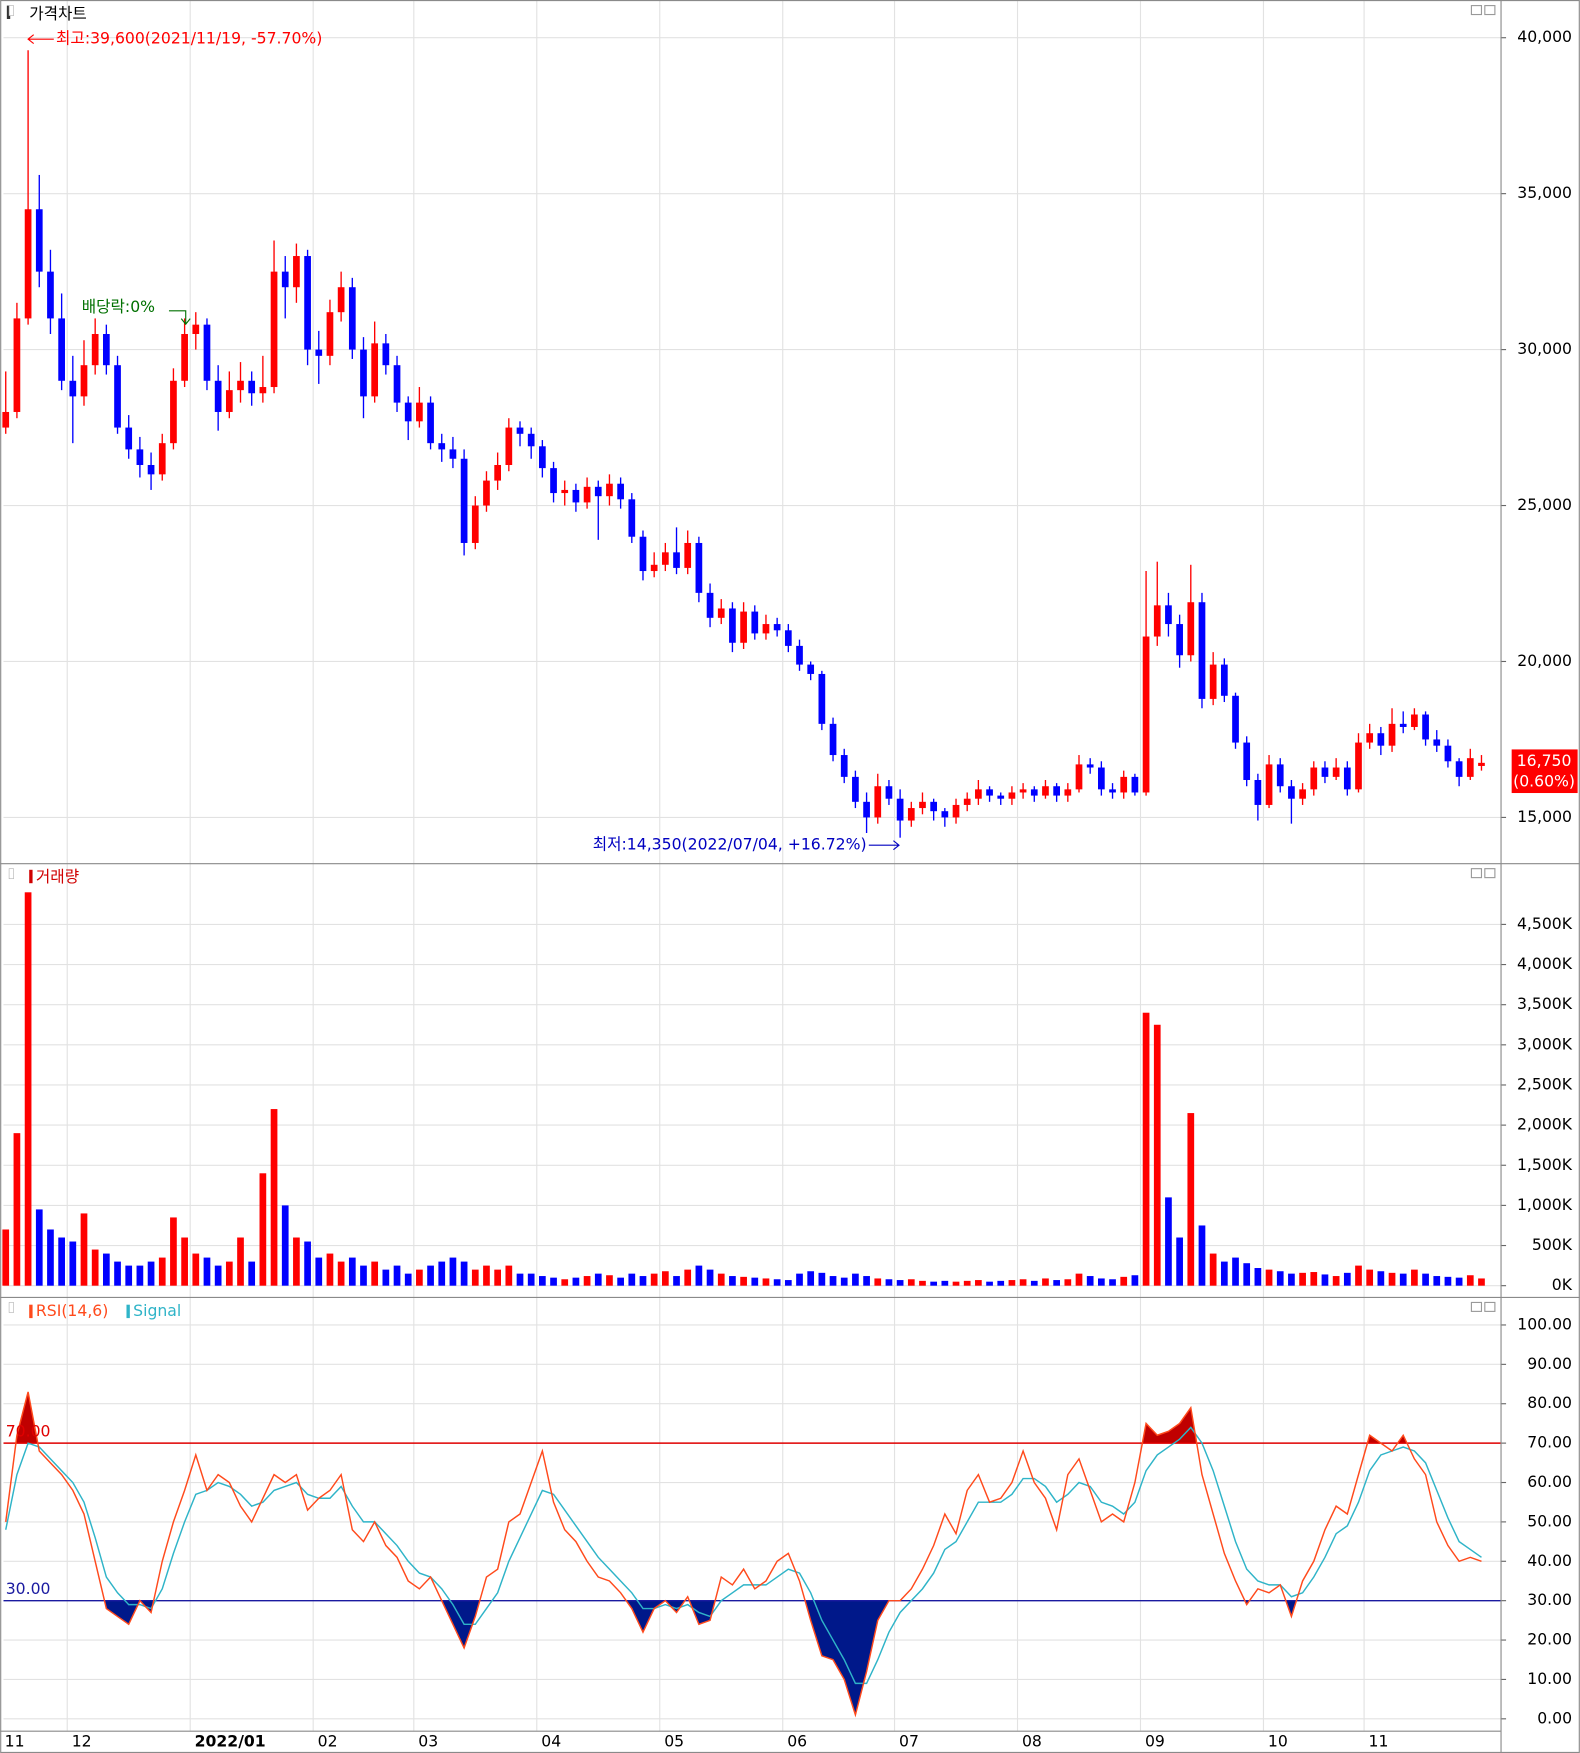 This screenshot has width=1580, height=1753. I want to click on y-tick-label: 0K, so click(1562, 1284).